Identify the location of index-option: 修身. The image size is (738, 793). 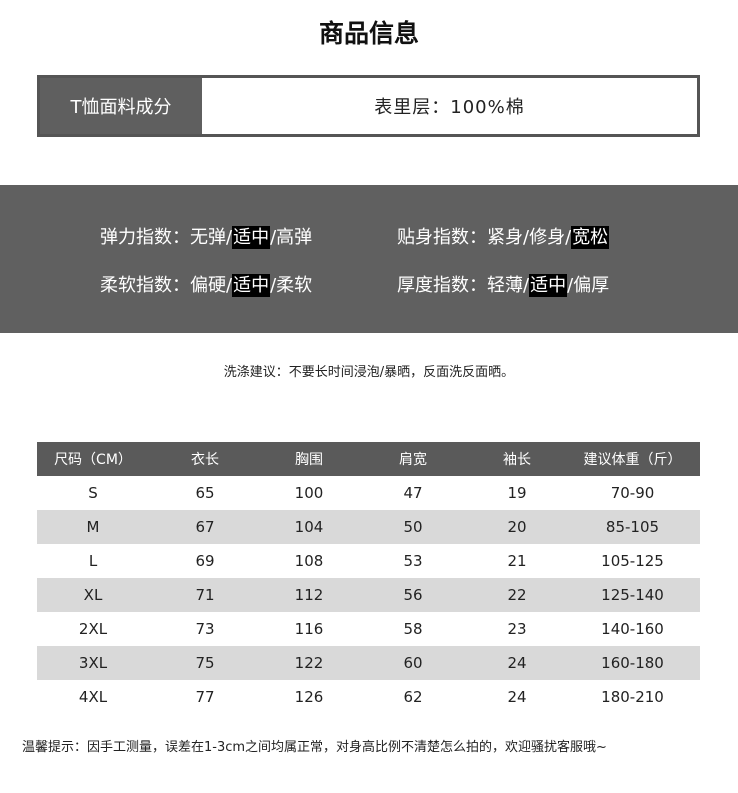
(547, 237).